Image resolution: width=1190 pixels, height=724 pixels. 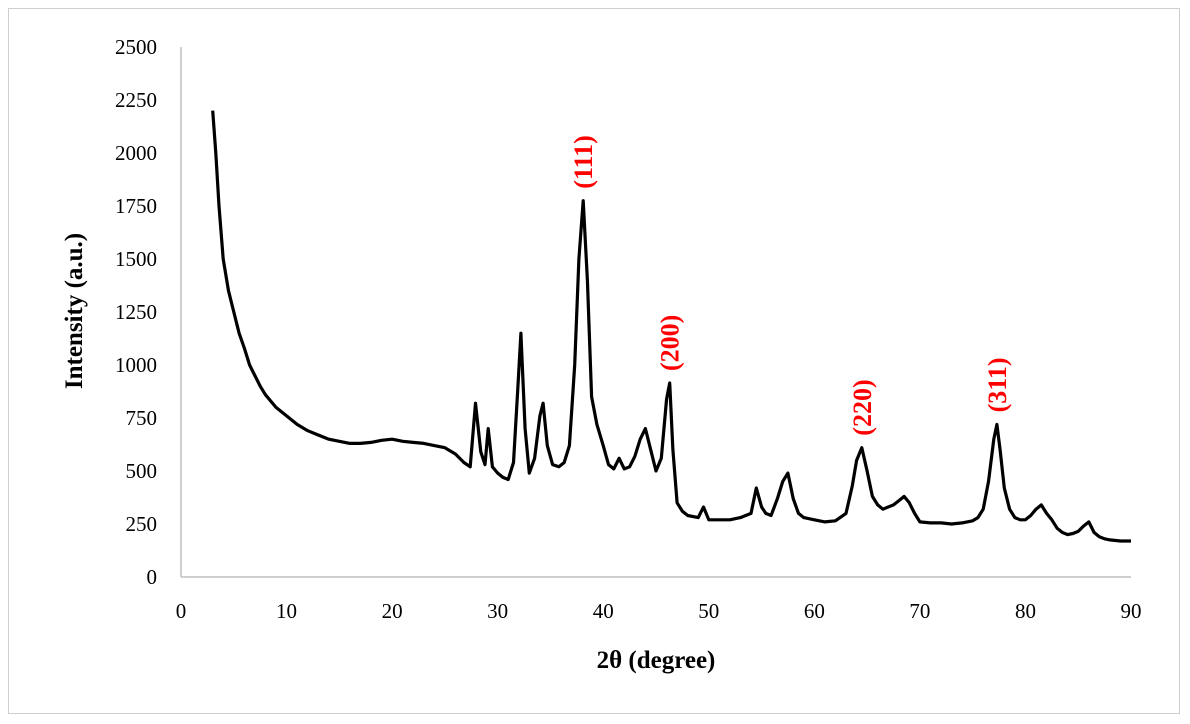 I want to click on y-tick-label: 1000, so click(x=136, y=365).